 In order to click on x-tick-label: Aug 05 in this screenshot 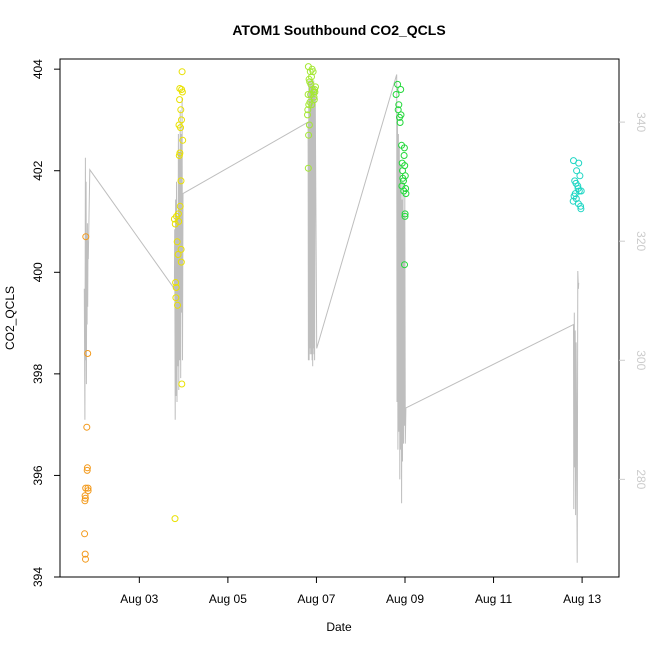, I will do `click(228, 599)`.